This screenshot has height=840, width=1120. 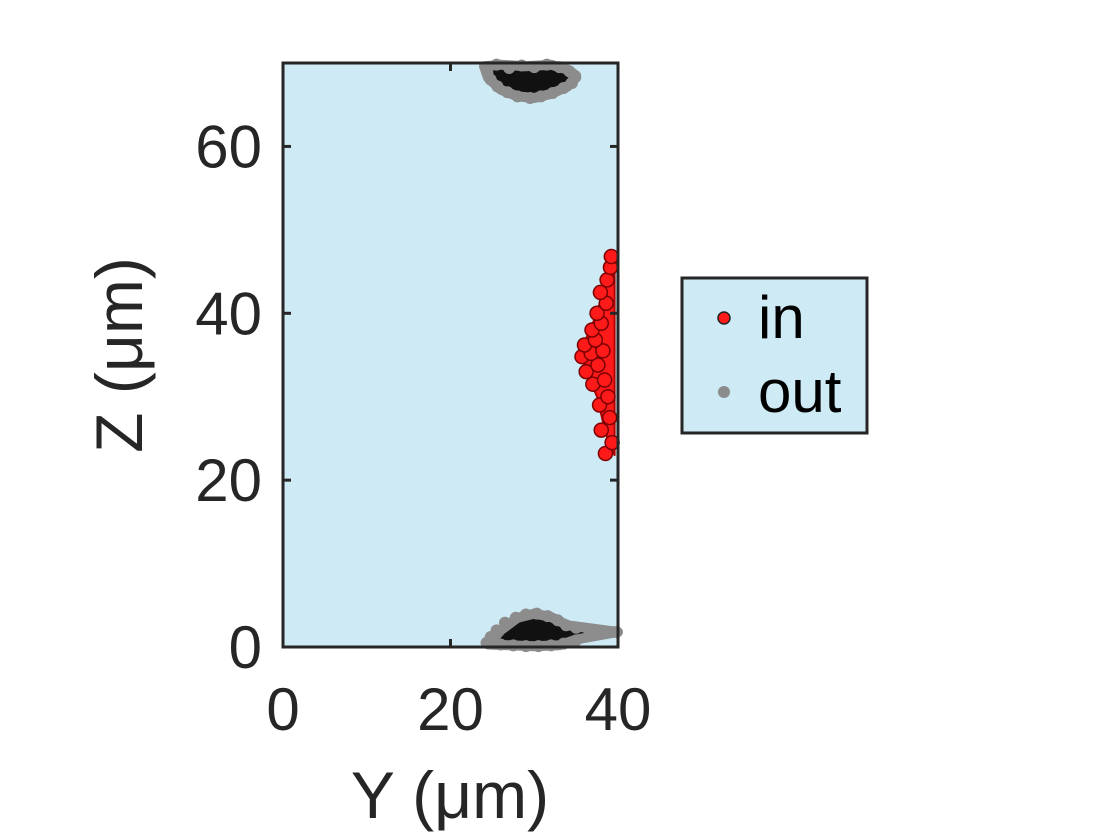 What do you see at coordinates (245, 647) in the screenshot?
I see `y-tick-label-0: 0` at bounding box center [245, 647].